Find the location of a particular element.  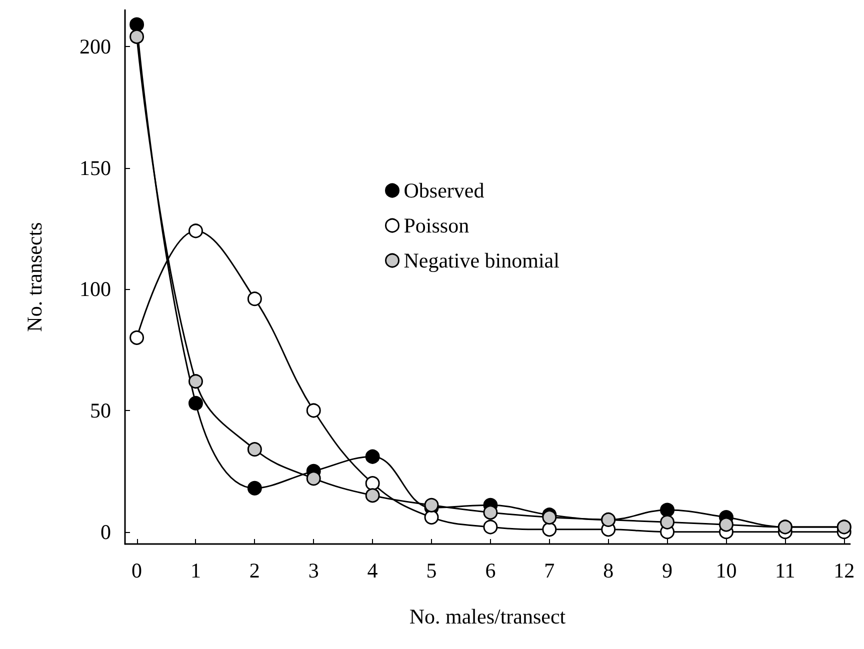

x-tick-label: 6 is located at coordinates (490, 570).